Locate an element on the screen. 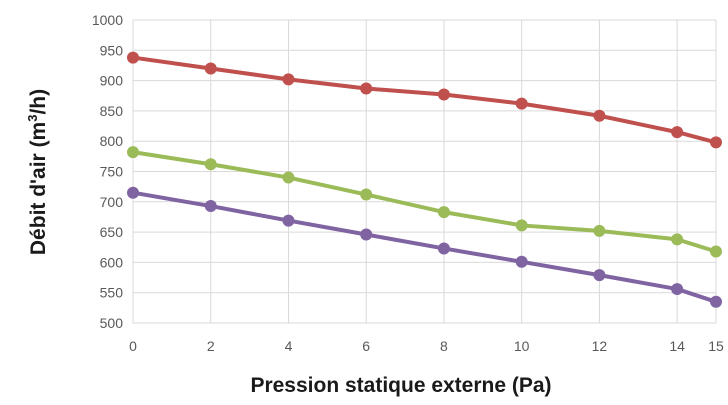 The height and width of the screenshot is (405, 728). x-tick-label: 6 is located at coordinates (366, 346).